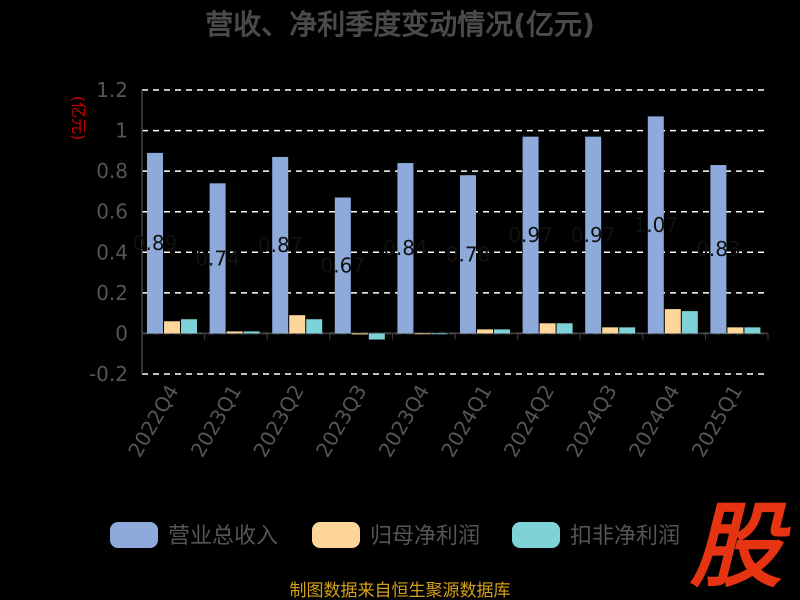  Describe the element at coordinates (78, 118) in the screenshot. I see `y-axis-label: (亿元)` at that location.